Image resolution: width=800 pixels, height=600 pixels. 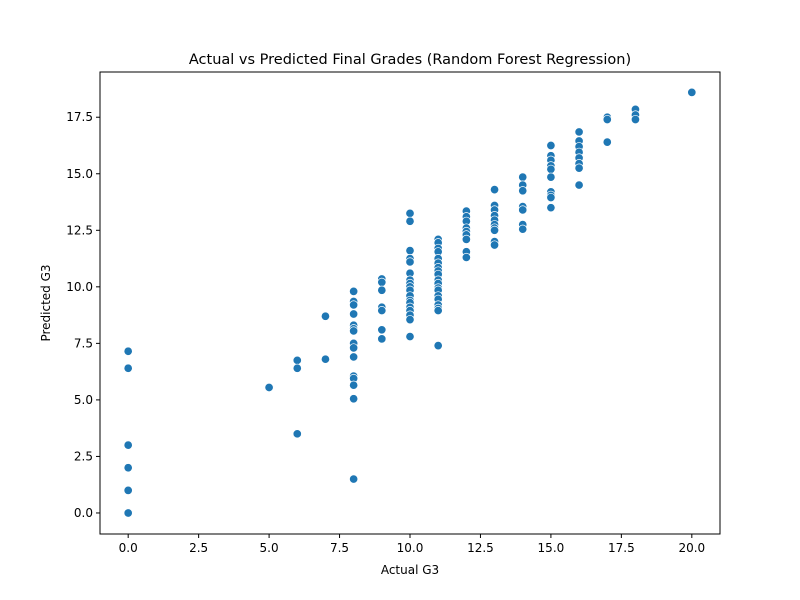 What do you see at coordinates (269, 548) in the screenshot?
I see `x-tick-label: 5.0` at bounding box center [269, 548].